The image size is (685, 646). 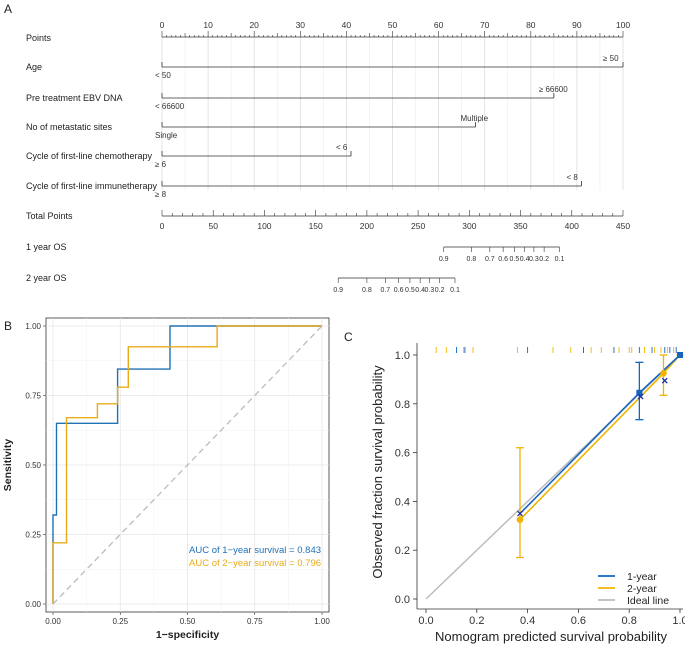 What do you see at coordinates (92, 186) in the screenshot?
I see `variable-label: Cycle of first-line immunetherapy` at bounding box center [92, 186].